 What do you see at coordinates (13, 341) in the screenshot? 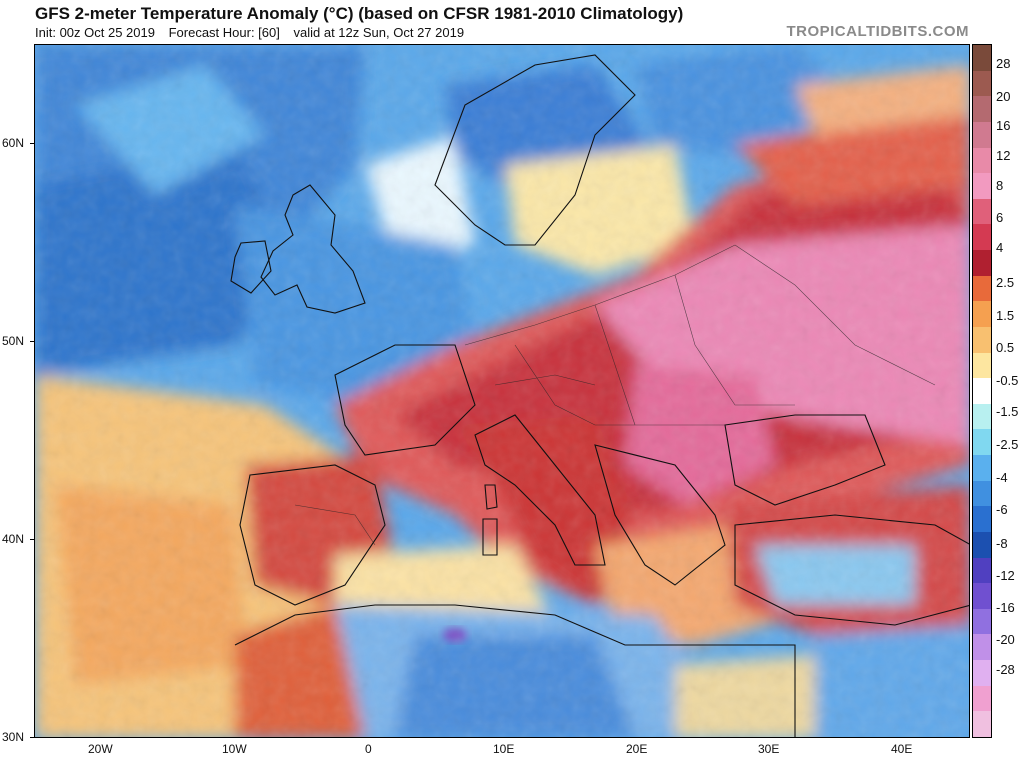
I see `lat-label-50: 50N` at bounding box center [13, 341].